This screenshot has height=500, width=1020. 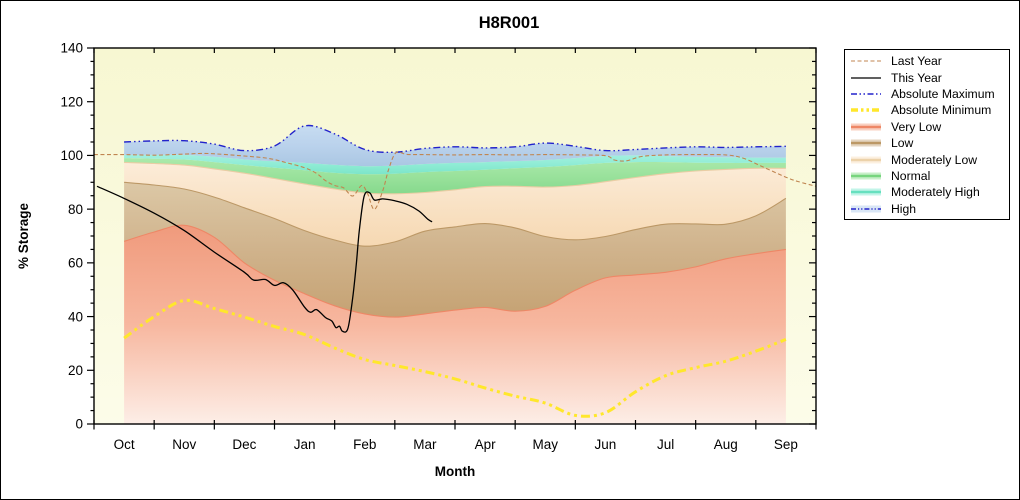 I want to click on x-tick-label: May, so click(x=545, y=444).